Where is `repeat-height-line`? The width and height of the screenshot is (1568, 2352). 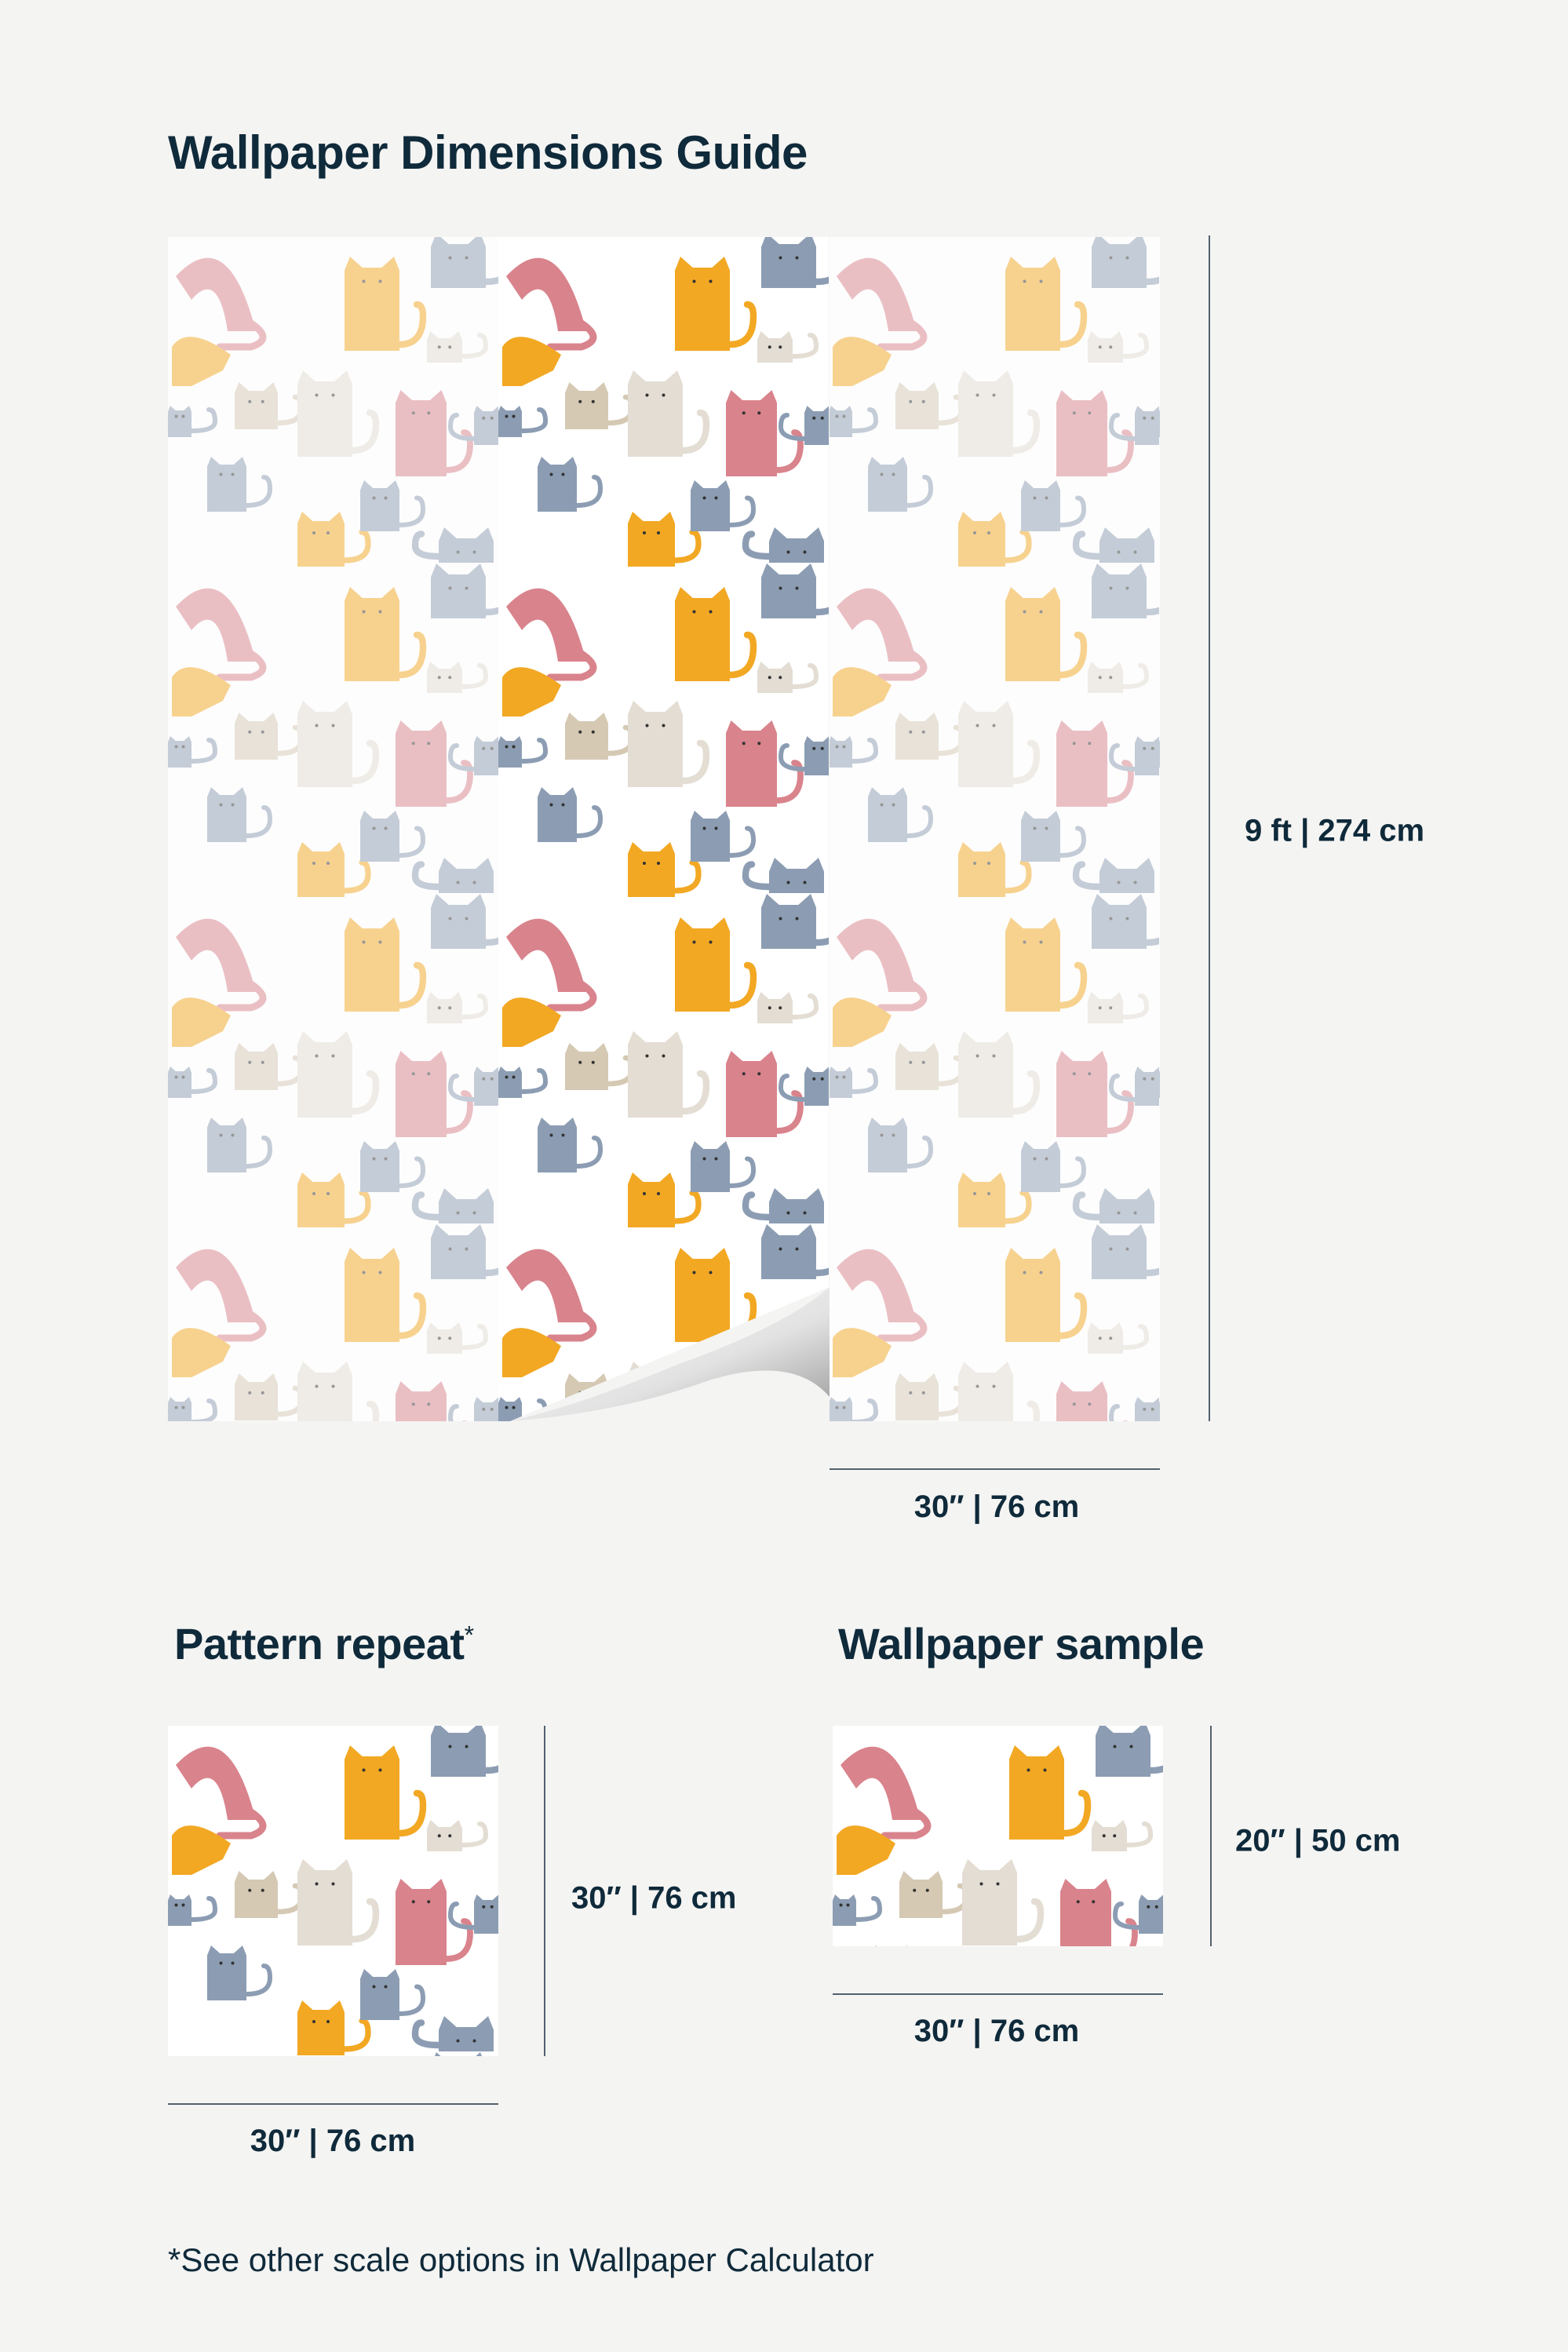 repeat-height-line is located at coordinates (544, 1891).